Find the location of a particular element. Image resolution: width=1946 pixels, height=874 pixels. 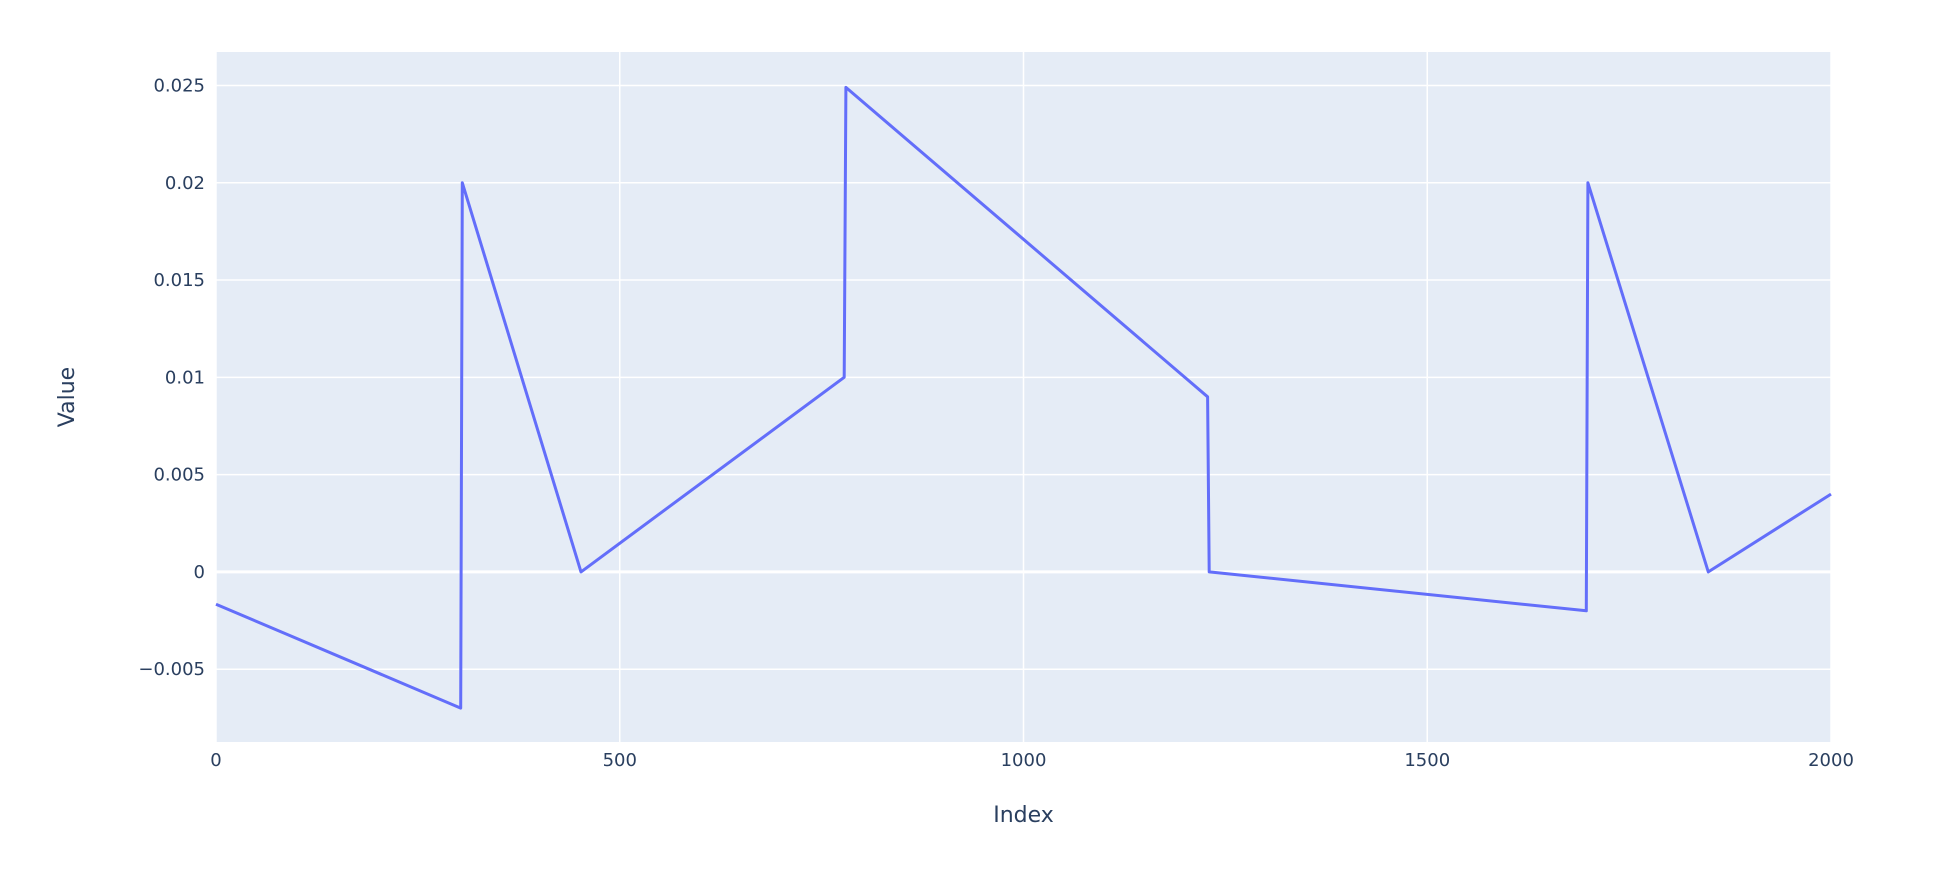

x-tick-label: 1500 is located at coordinates (1427, 760).